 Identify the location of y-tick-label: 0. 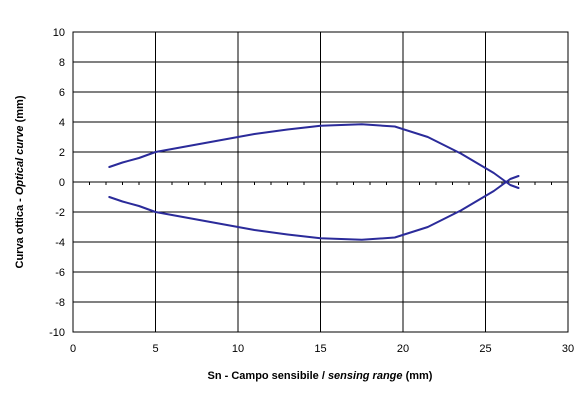
(62, 183).